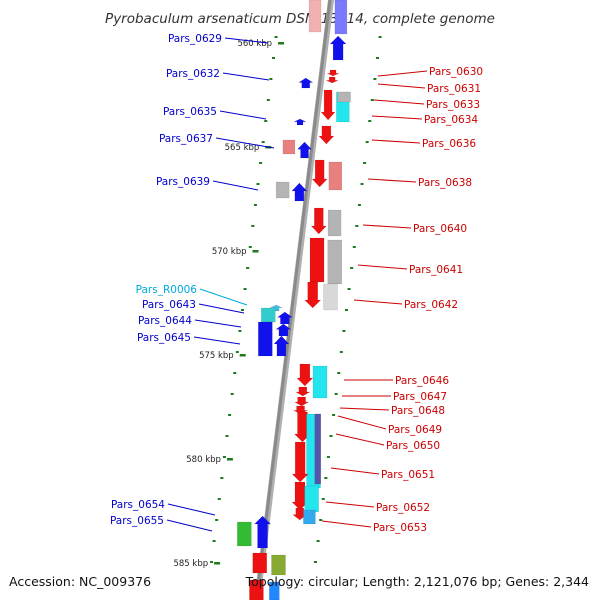  I want to click on gene-label-right: Pars_0646, so click(422, 381).